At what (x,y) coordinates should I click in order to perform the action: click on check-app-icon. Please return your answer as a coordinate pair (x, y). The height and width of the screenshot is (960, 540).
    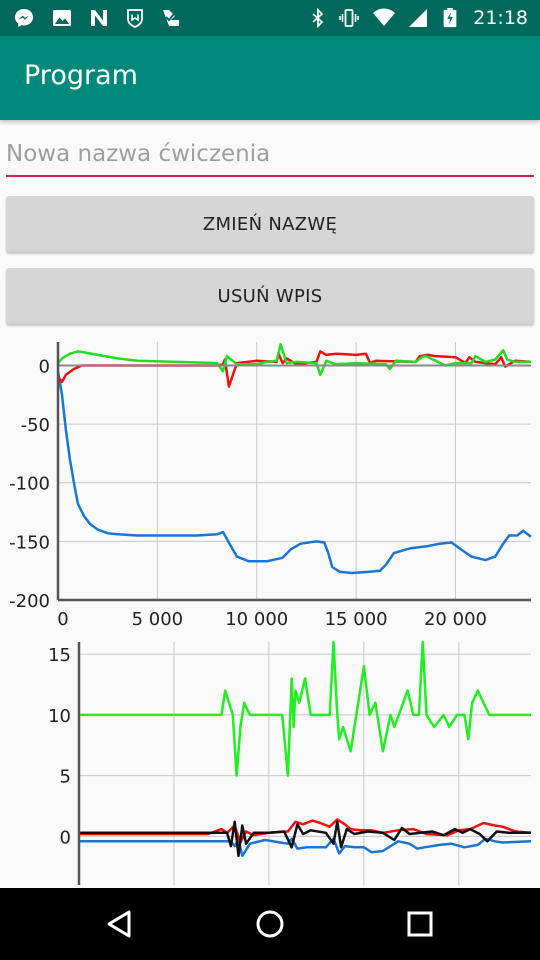
    Looking at the image, I should click on (171, 18).